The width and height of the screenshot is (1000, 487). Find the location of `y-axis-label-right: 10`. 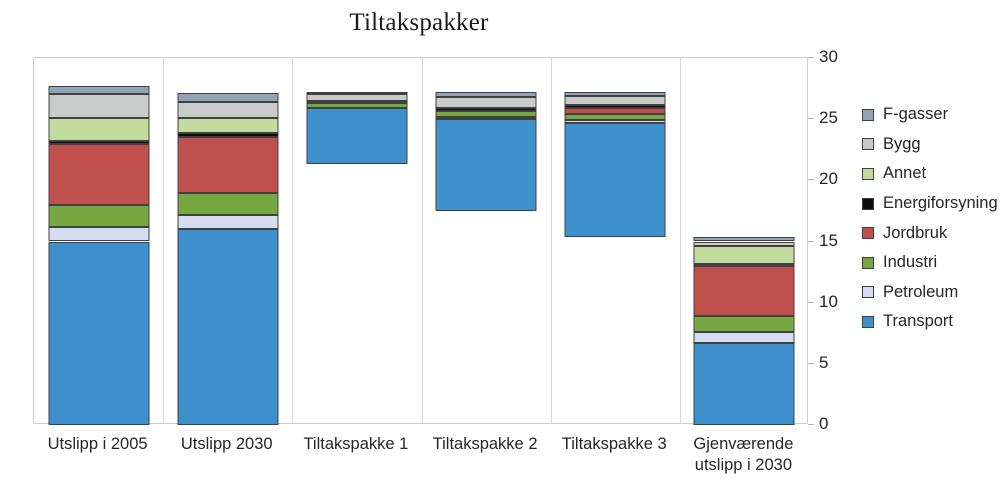

y-axis-label-right: 10 is located at coordinates (828, 301).